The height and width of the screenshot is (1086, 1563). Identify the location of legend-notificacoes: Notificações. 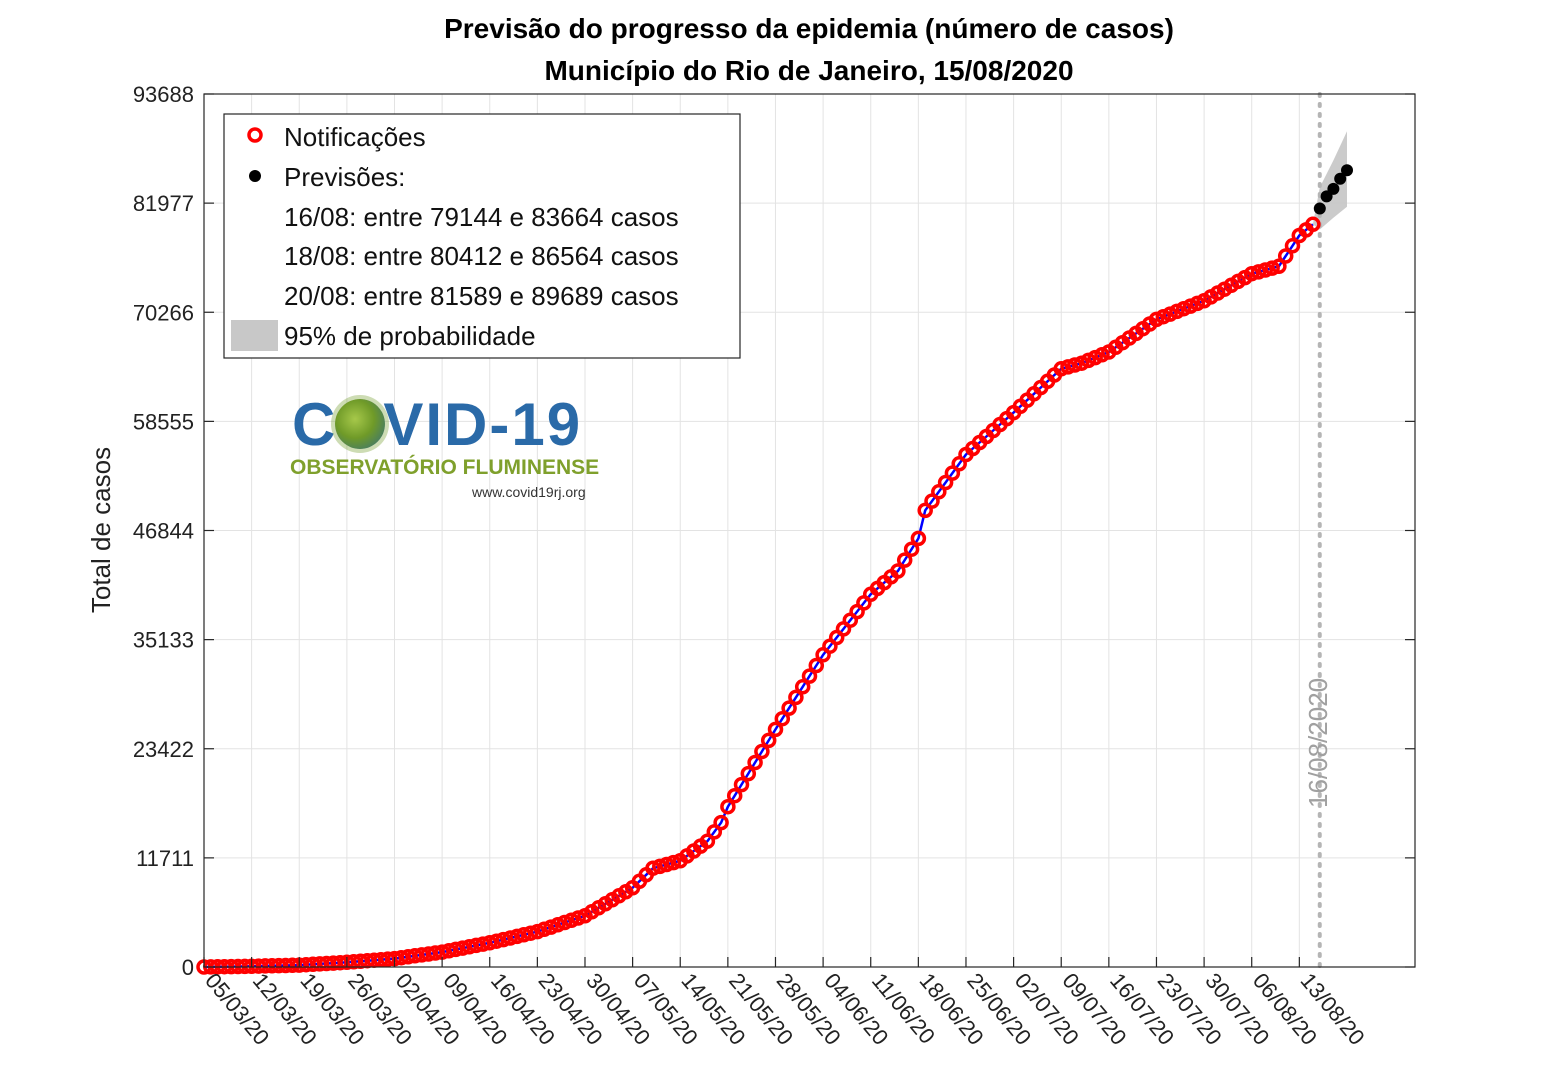
(355, 137).